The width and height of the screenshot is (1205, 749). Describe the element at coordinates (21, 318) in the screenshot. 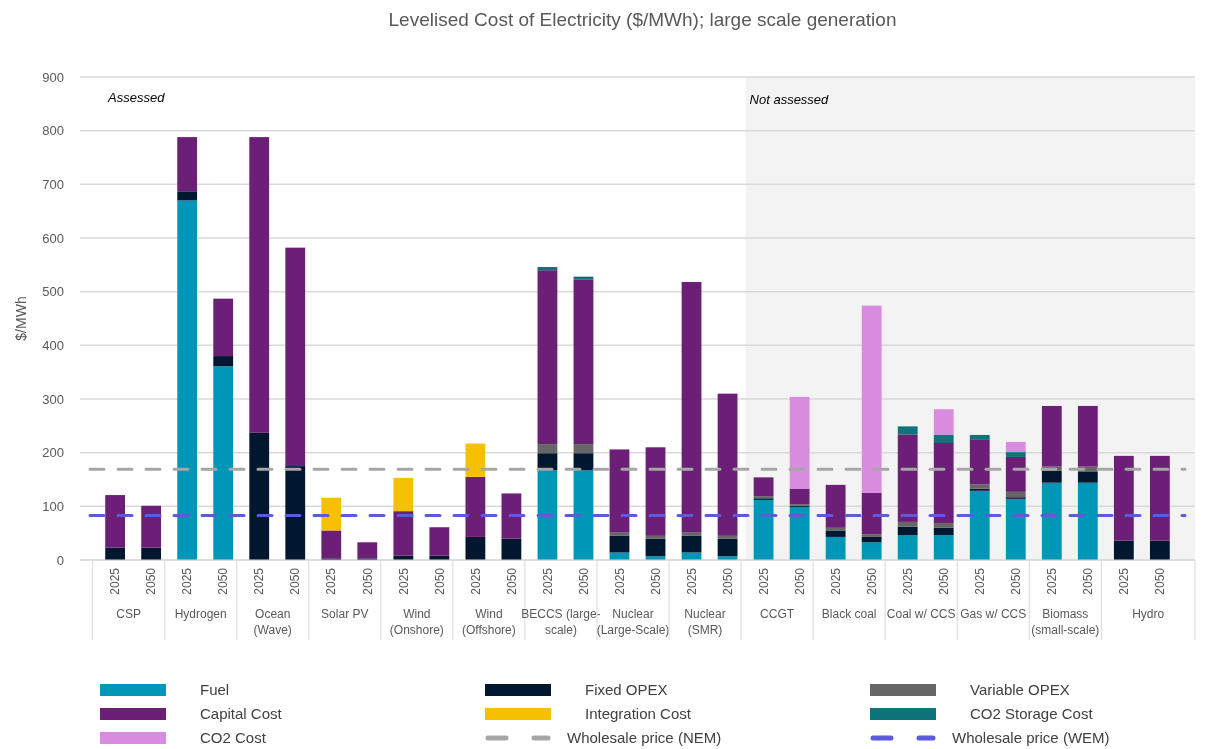

I see `y-axis-title: $/MWh` at that location.